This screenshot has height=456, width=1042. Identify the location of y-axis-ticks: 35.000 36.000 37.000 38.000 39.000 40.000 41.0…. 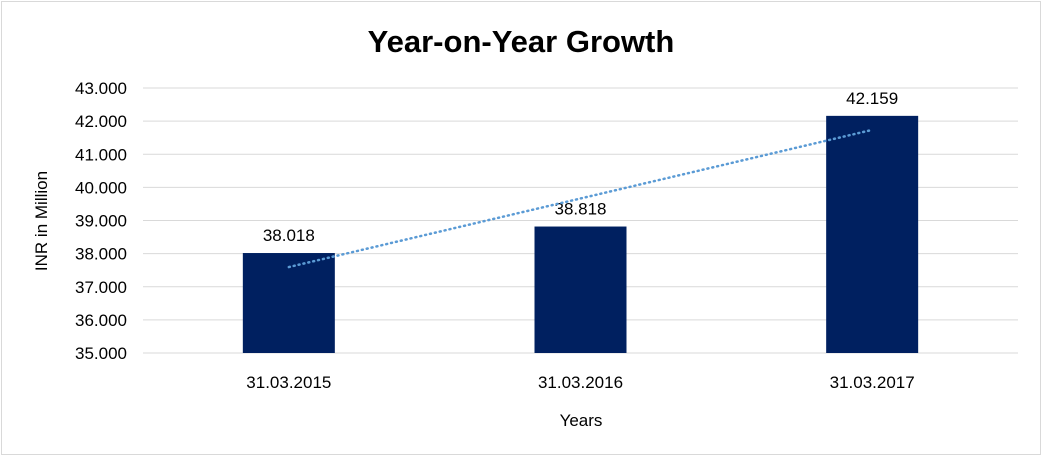
(101, 221).